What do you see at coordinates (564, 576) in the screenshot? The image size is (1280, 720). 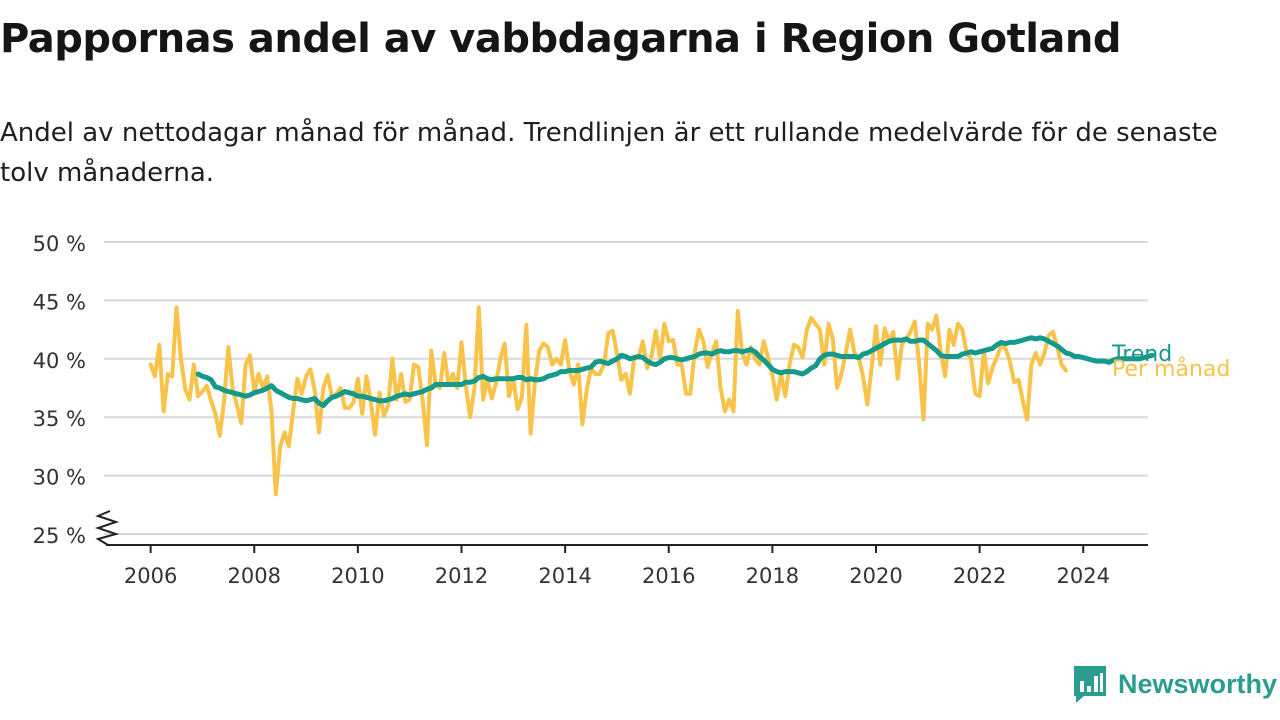 I see `x-tick-label: 2014` at bounding box center [564, 576].